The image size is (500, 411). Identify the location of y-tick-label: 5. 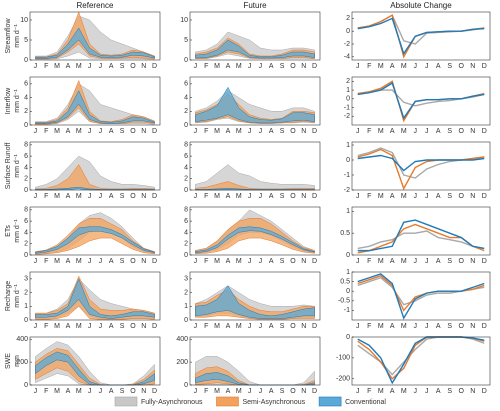
(186, 40).